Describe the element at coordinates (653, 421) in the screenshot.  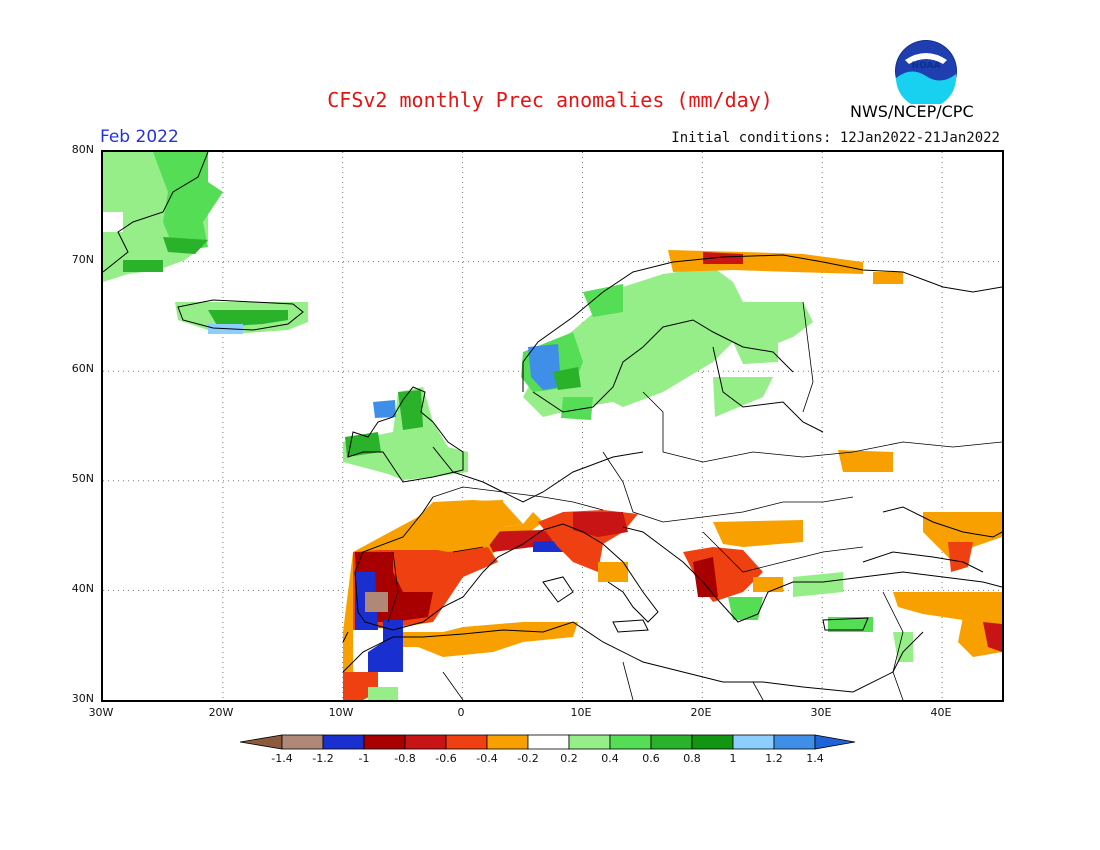
I see `border-scandinavia` at that location.